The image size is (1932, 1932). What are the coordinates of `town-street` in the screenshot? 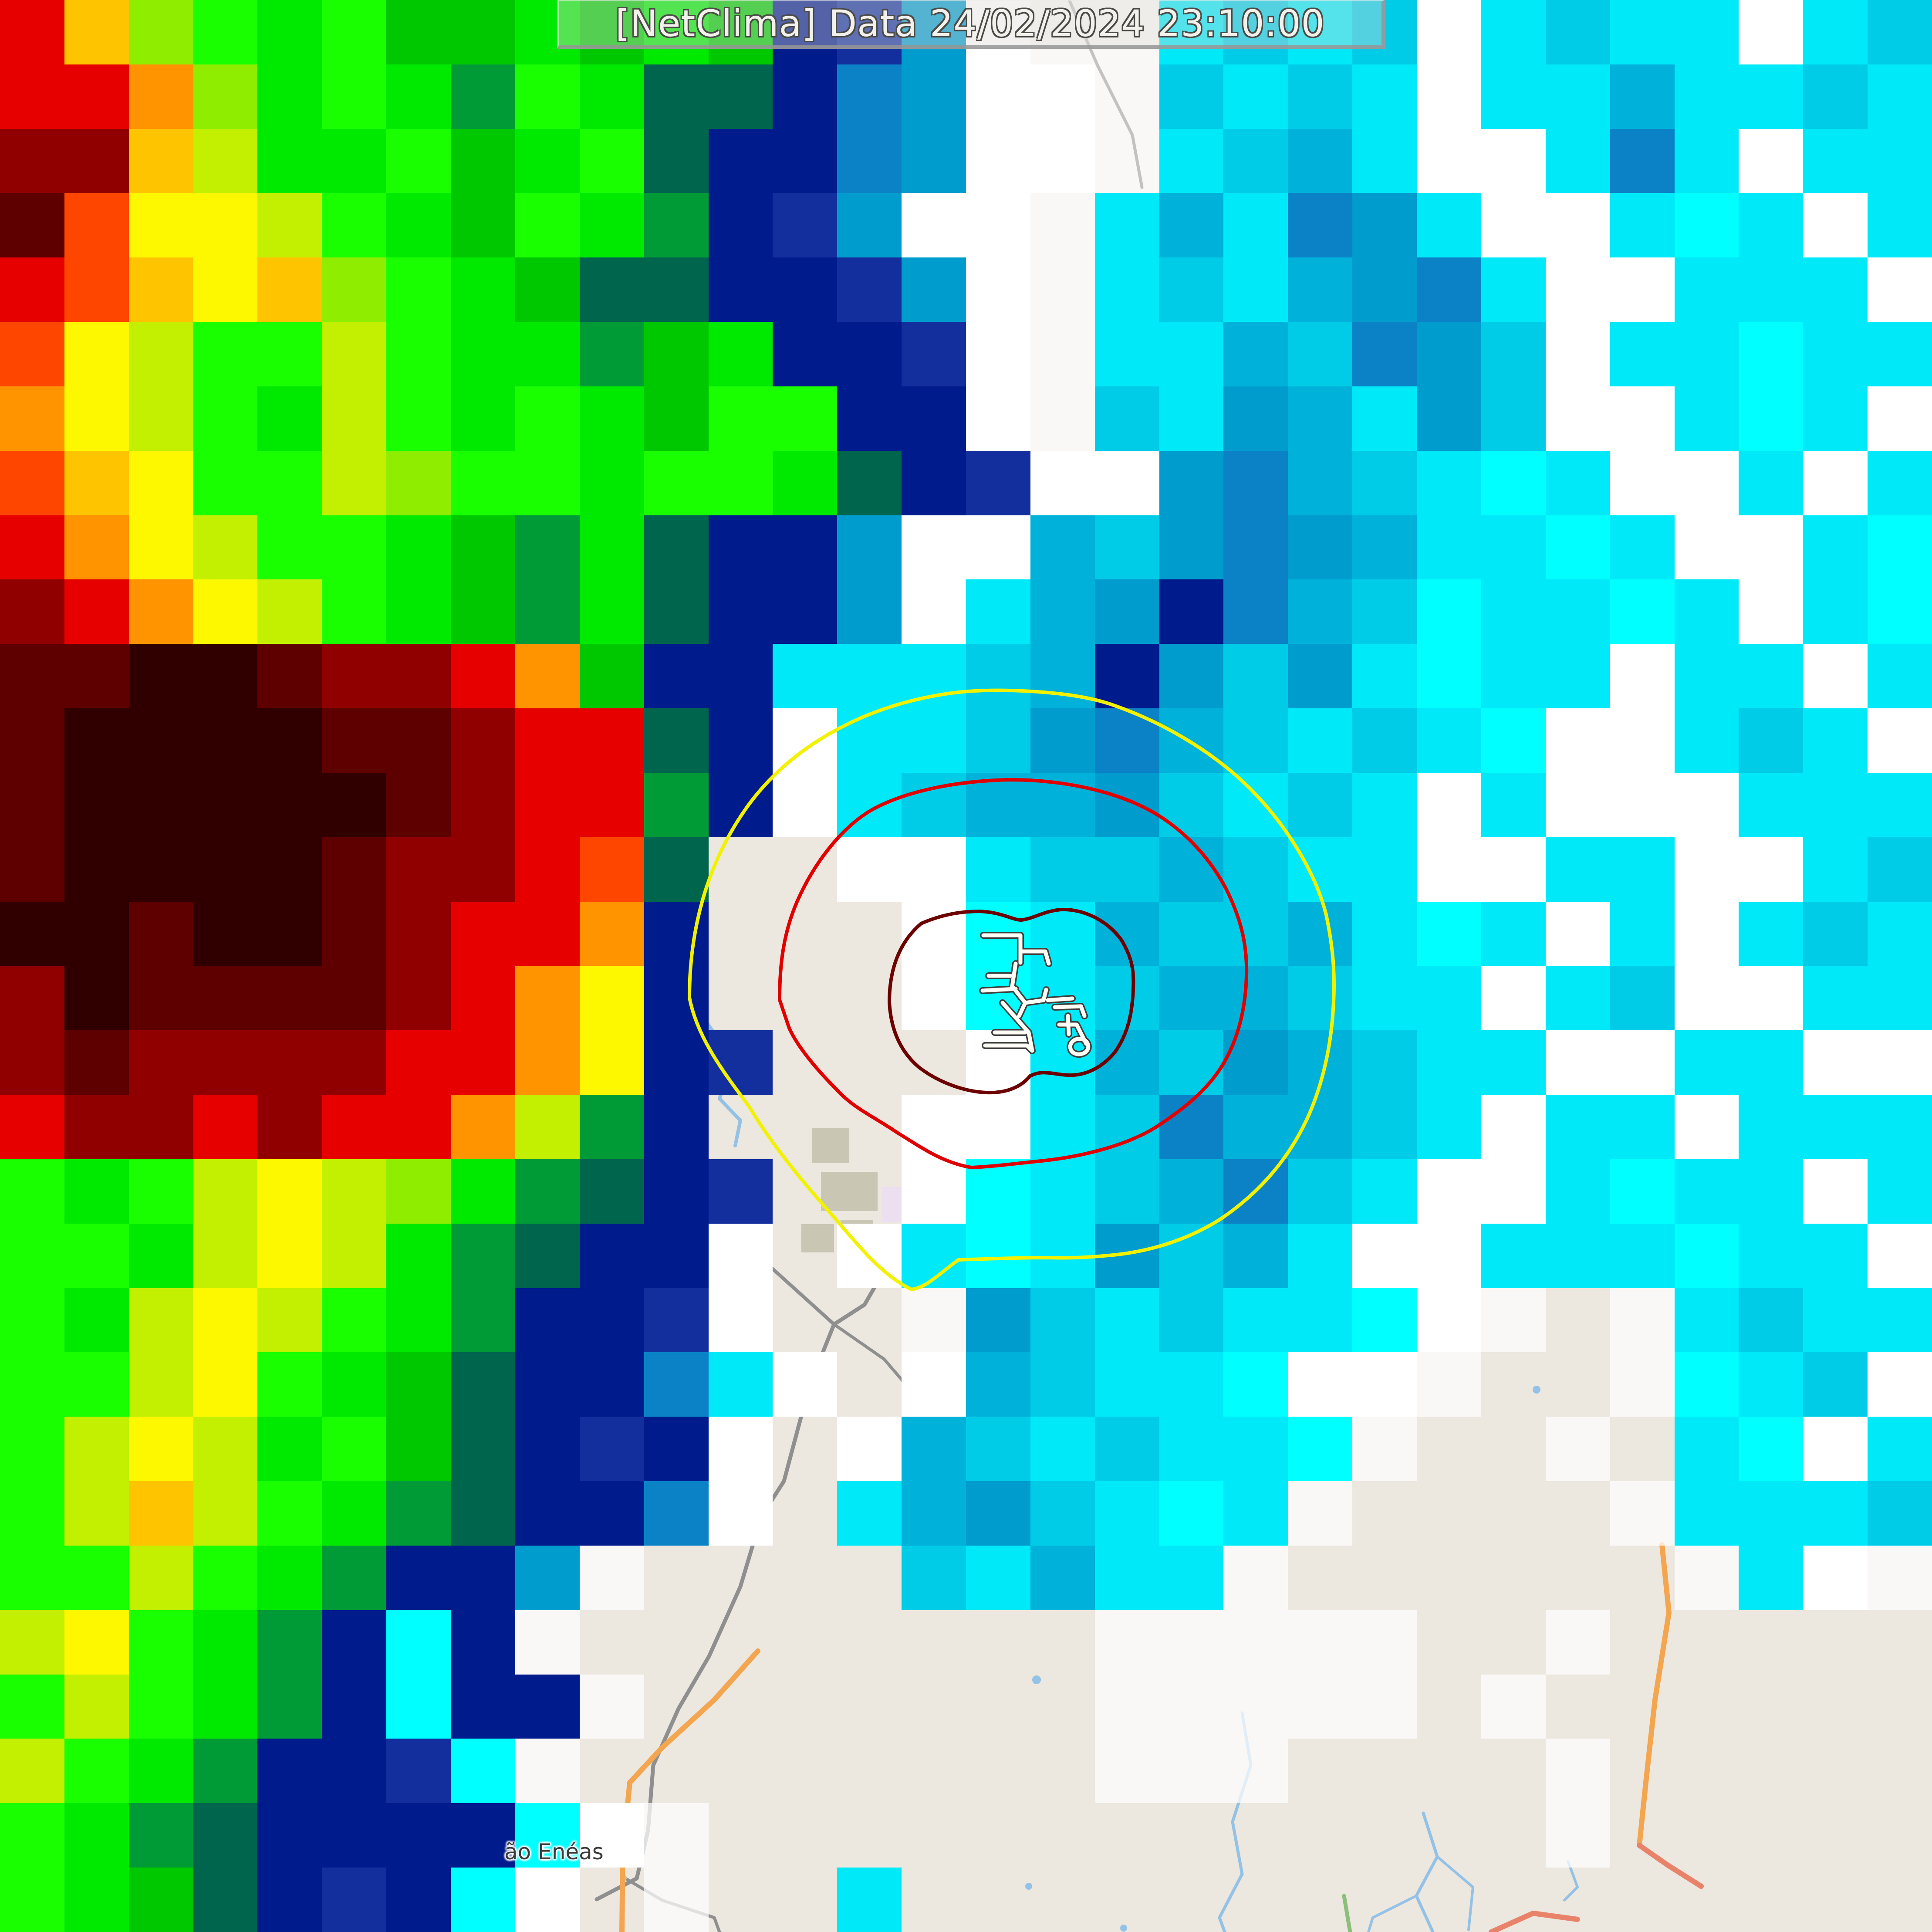 It's located at (1002, 949).